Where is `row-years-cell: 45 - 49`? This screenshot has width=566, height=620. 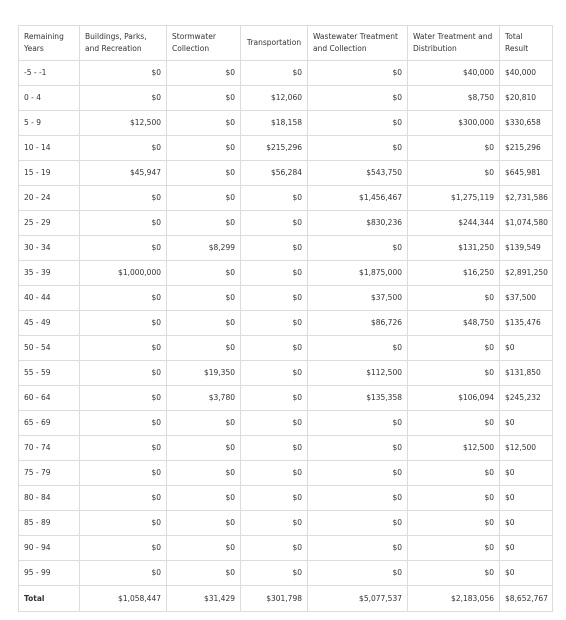
row-years-cell: 45 - 49 is located at coordinates (49, 323).